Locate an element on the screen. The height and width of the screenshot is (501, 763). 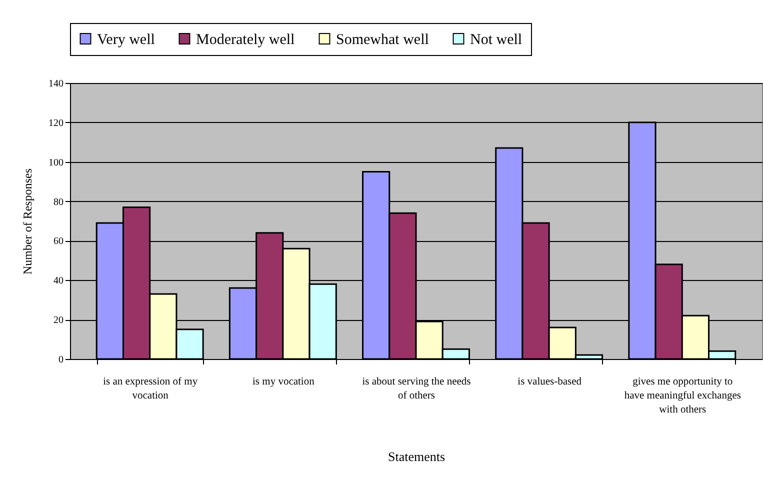
y-tick-label: 100 is located at coordinates (56, 162).